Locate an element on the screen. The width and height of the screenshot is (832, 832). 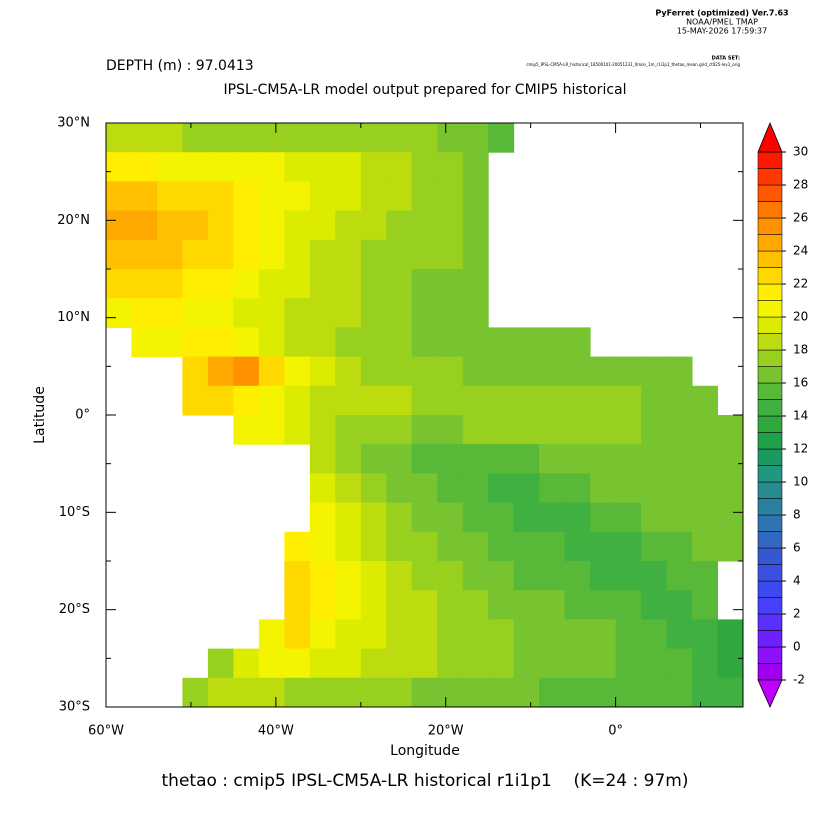
x-tick-label: 40°W is located at coordinates (276, 731).